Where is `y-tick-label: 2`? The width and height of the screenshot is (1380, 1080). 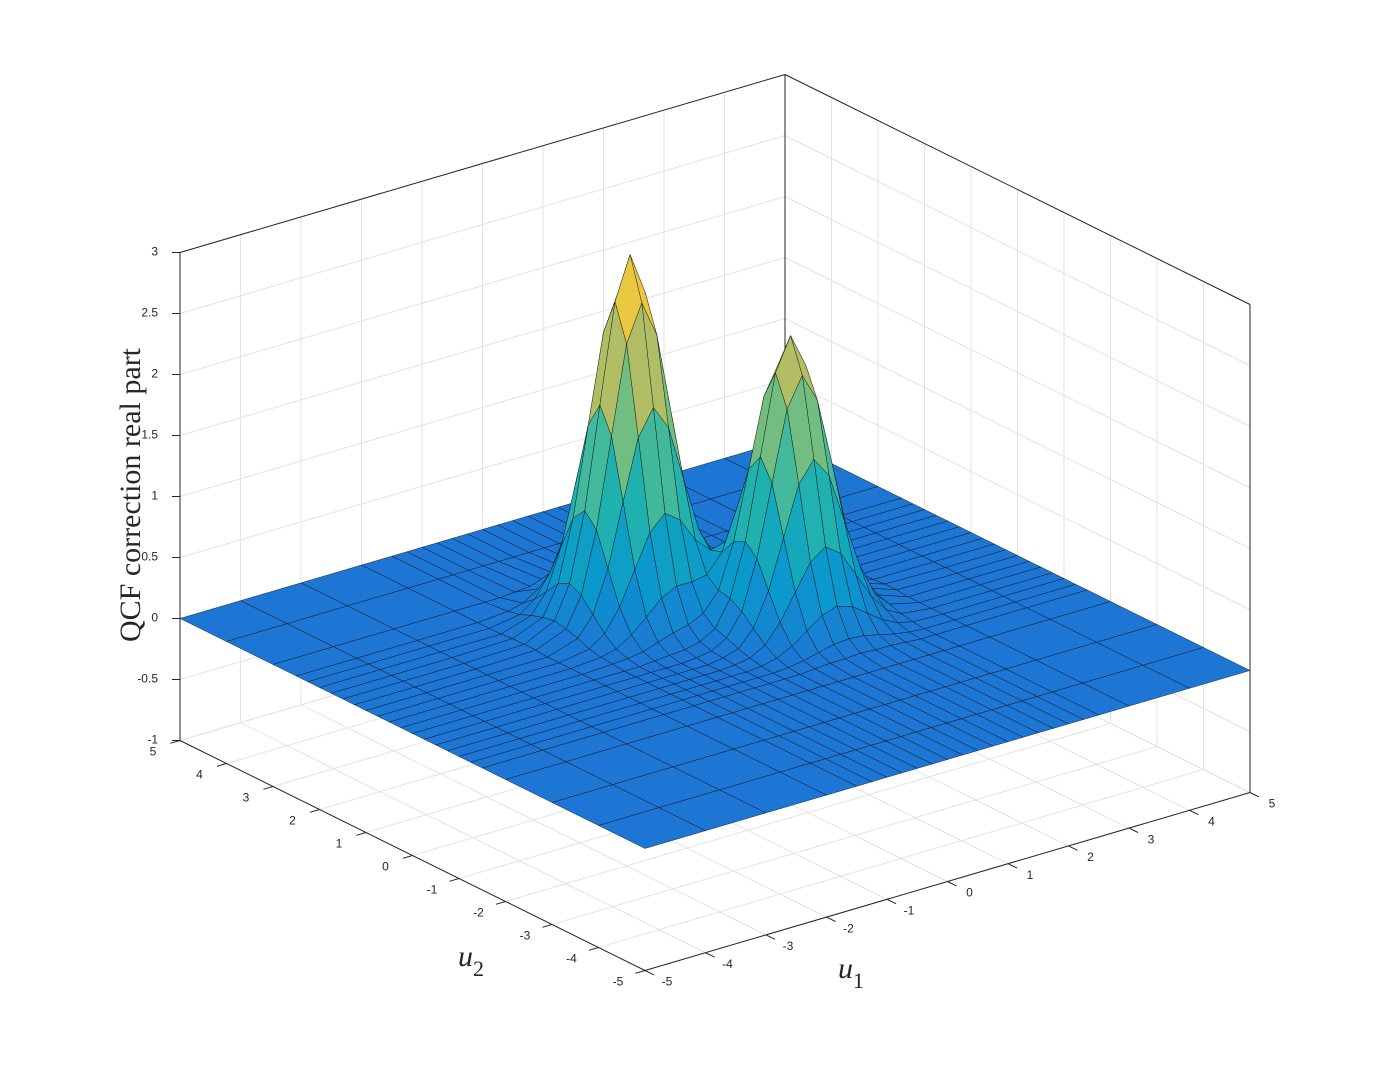 y-tick-label: 2 is located at coordinates (292, 821).